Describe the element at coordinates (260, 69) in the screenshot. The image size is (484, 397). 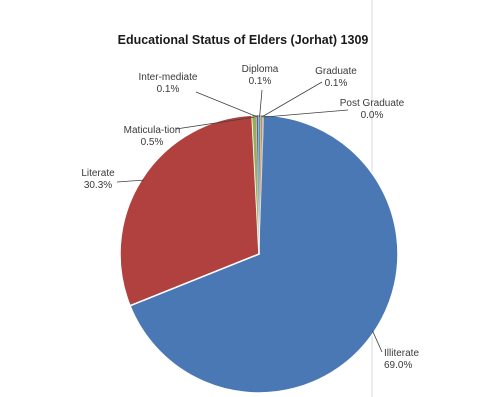
I see `slice-label: Diploma` at that location.